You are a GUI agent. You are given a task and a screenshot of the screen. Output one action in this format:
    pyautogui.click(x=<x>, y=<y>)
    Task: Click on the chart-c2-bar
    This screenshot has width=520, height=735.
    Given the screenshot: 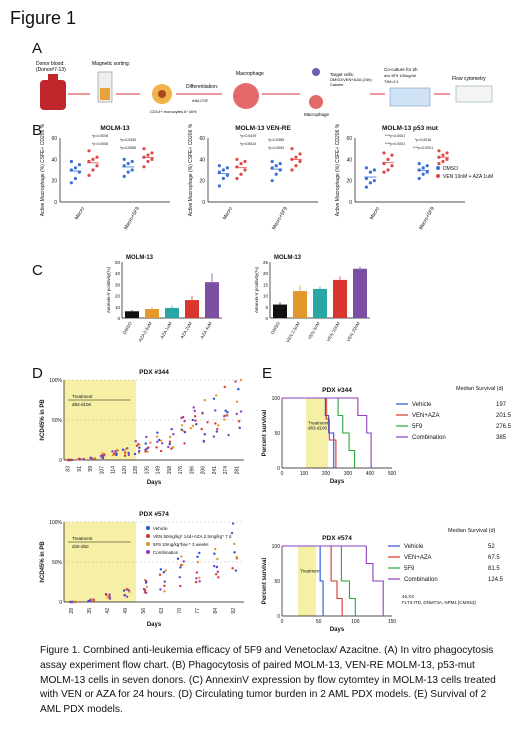 What is the action you would take?
    pyautogui.click(x=280, y=311)
    